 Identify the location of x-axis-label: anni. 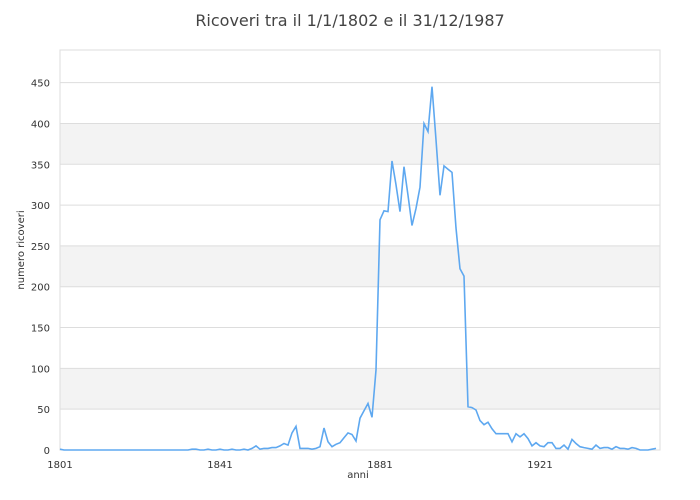
(358, 475).